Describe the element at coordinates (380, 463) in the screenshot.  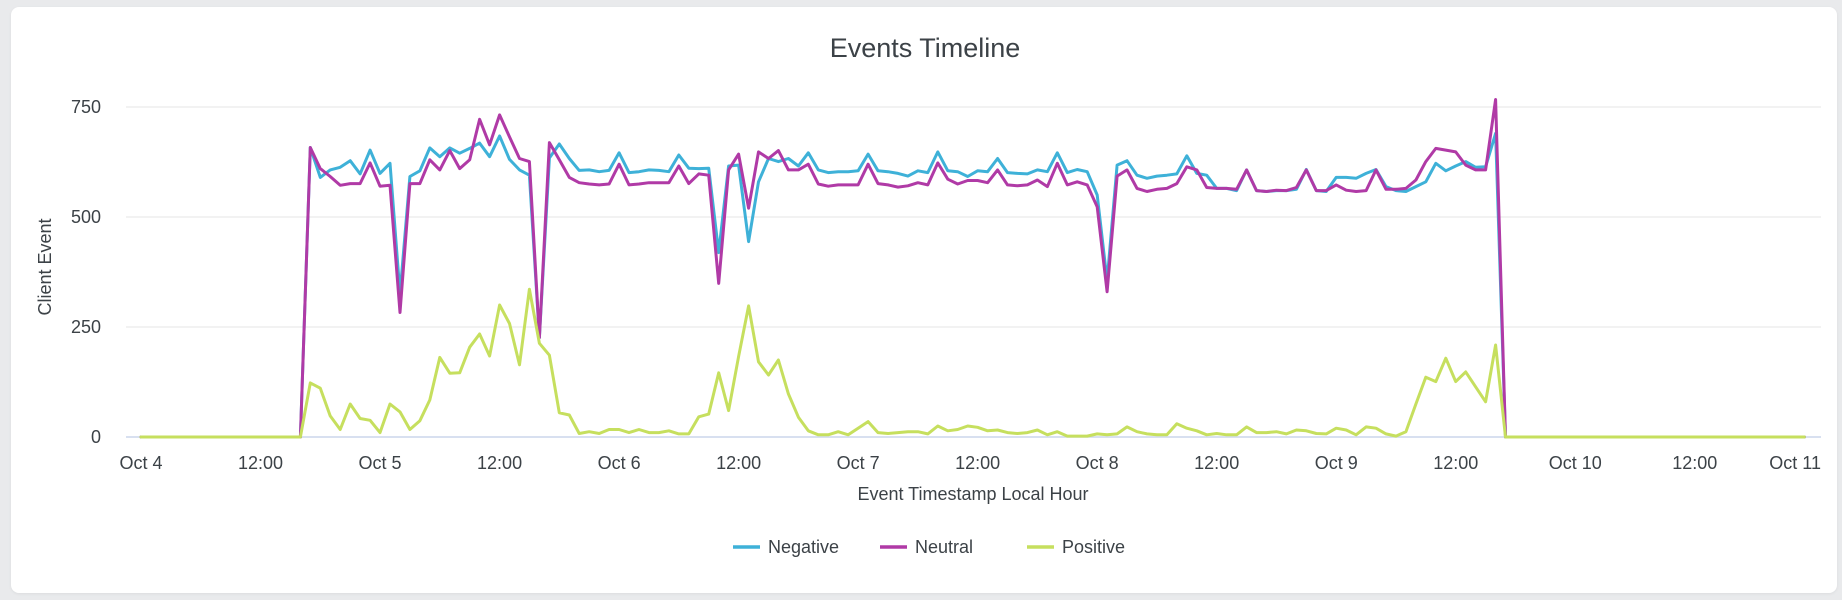
I see `x-tick-label: Oct 5` at that location.